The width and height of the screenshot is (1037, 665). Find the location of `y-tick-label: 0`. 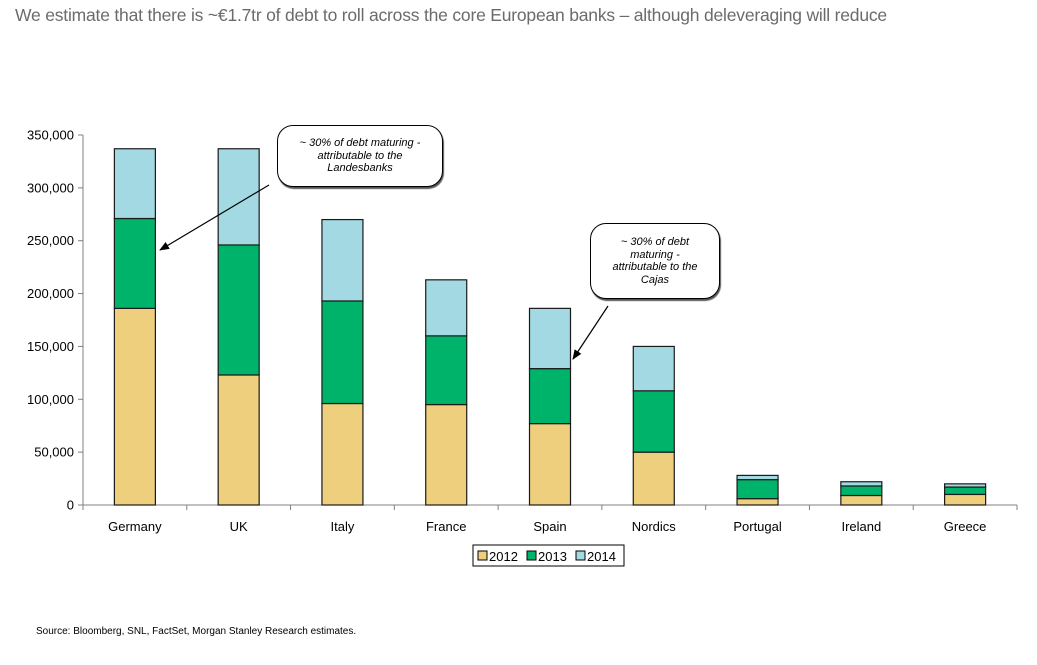

y-tick-label: 0 is located at coordinates (70, 505).